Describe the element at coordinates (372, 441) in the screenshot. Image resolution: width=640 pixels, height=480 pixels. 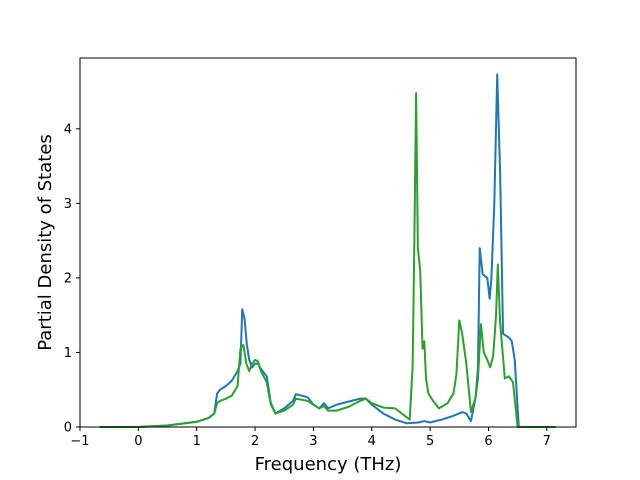
I see `x-tick-label: 4` at that location.